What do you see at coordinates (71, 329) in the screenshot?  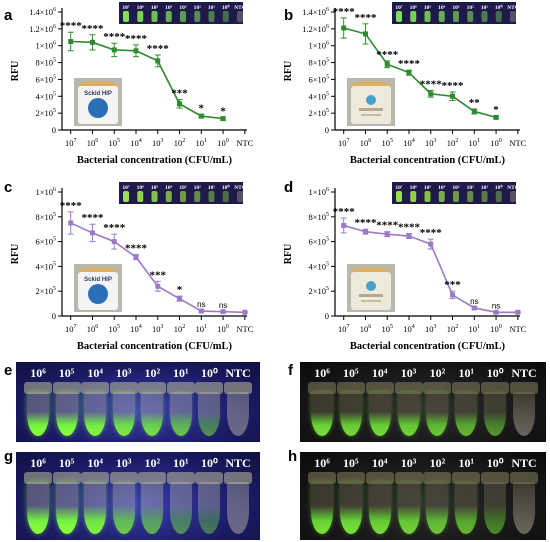 I see `x-tick-label: 10⁷` at bounding box center [71, 329].